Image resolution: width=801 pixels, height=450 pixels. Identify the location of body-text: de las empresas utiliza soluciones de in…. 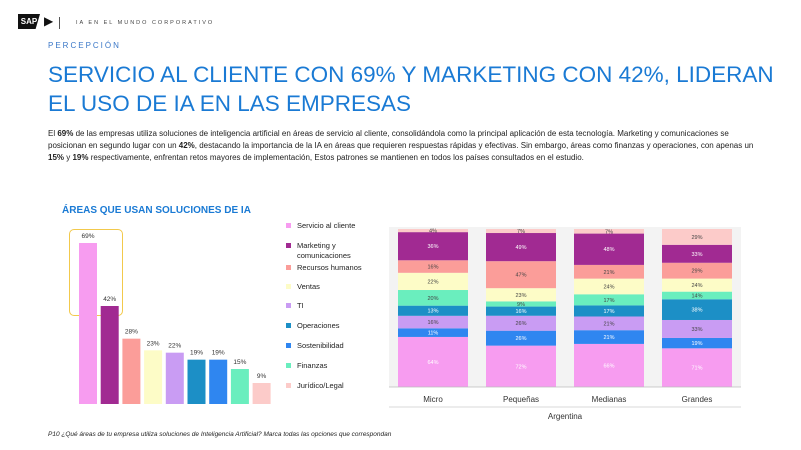
(388, 139).